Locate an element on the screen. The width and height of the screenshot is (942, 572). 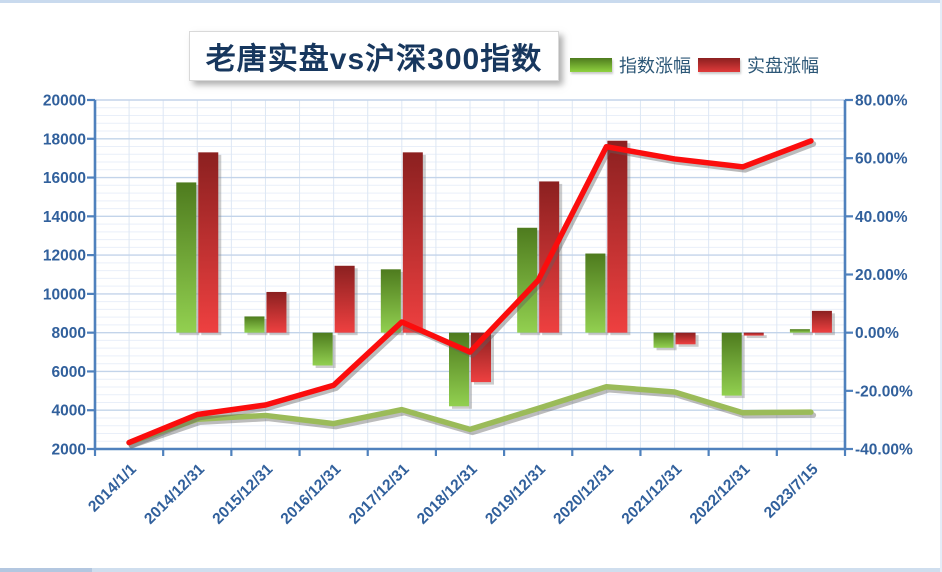
svg-text: 0.00% is located at coordinates (877, 333).